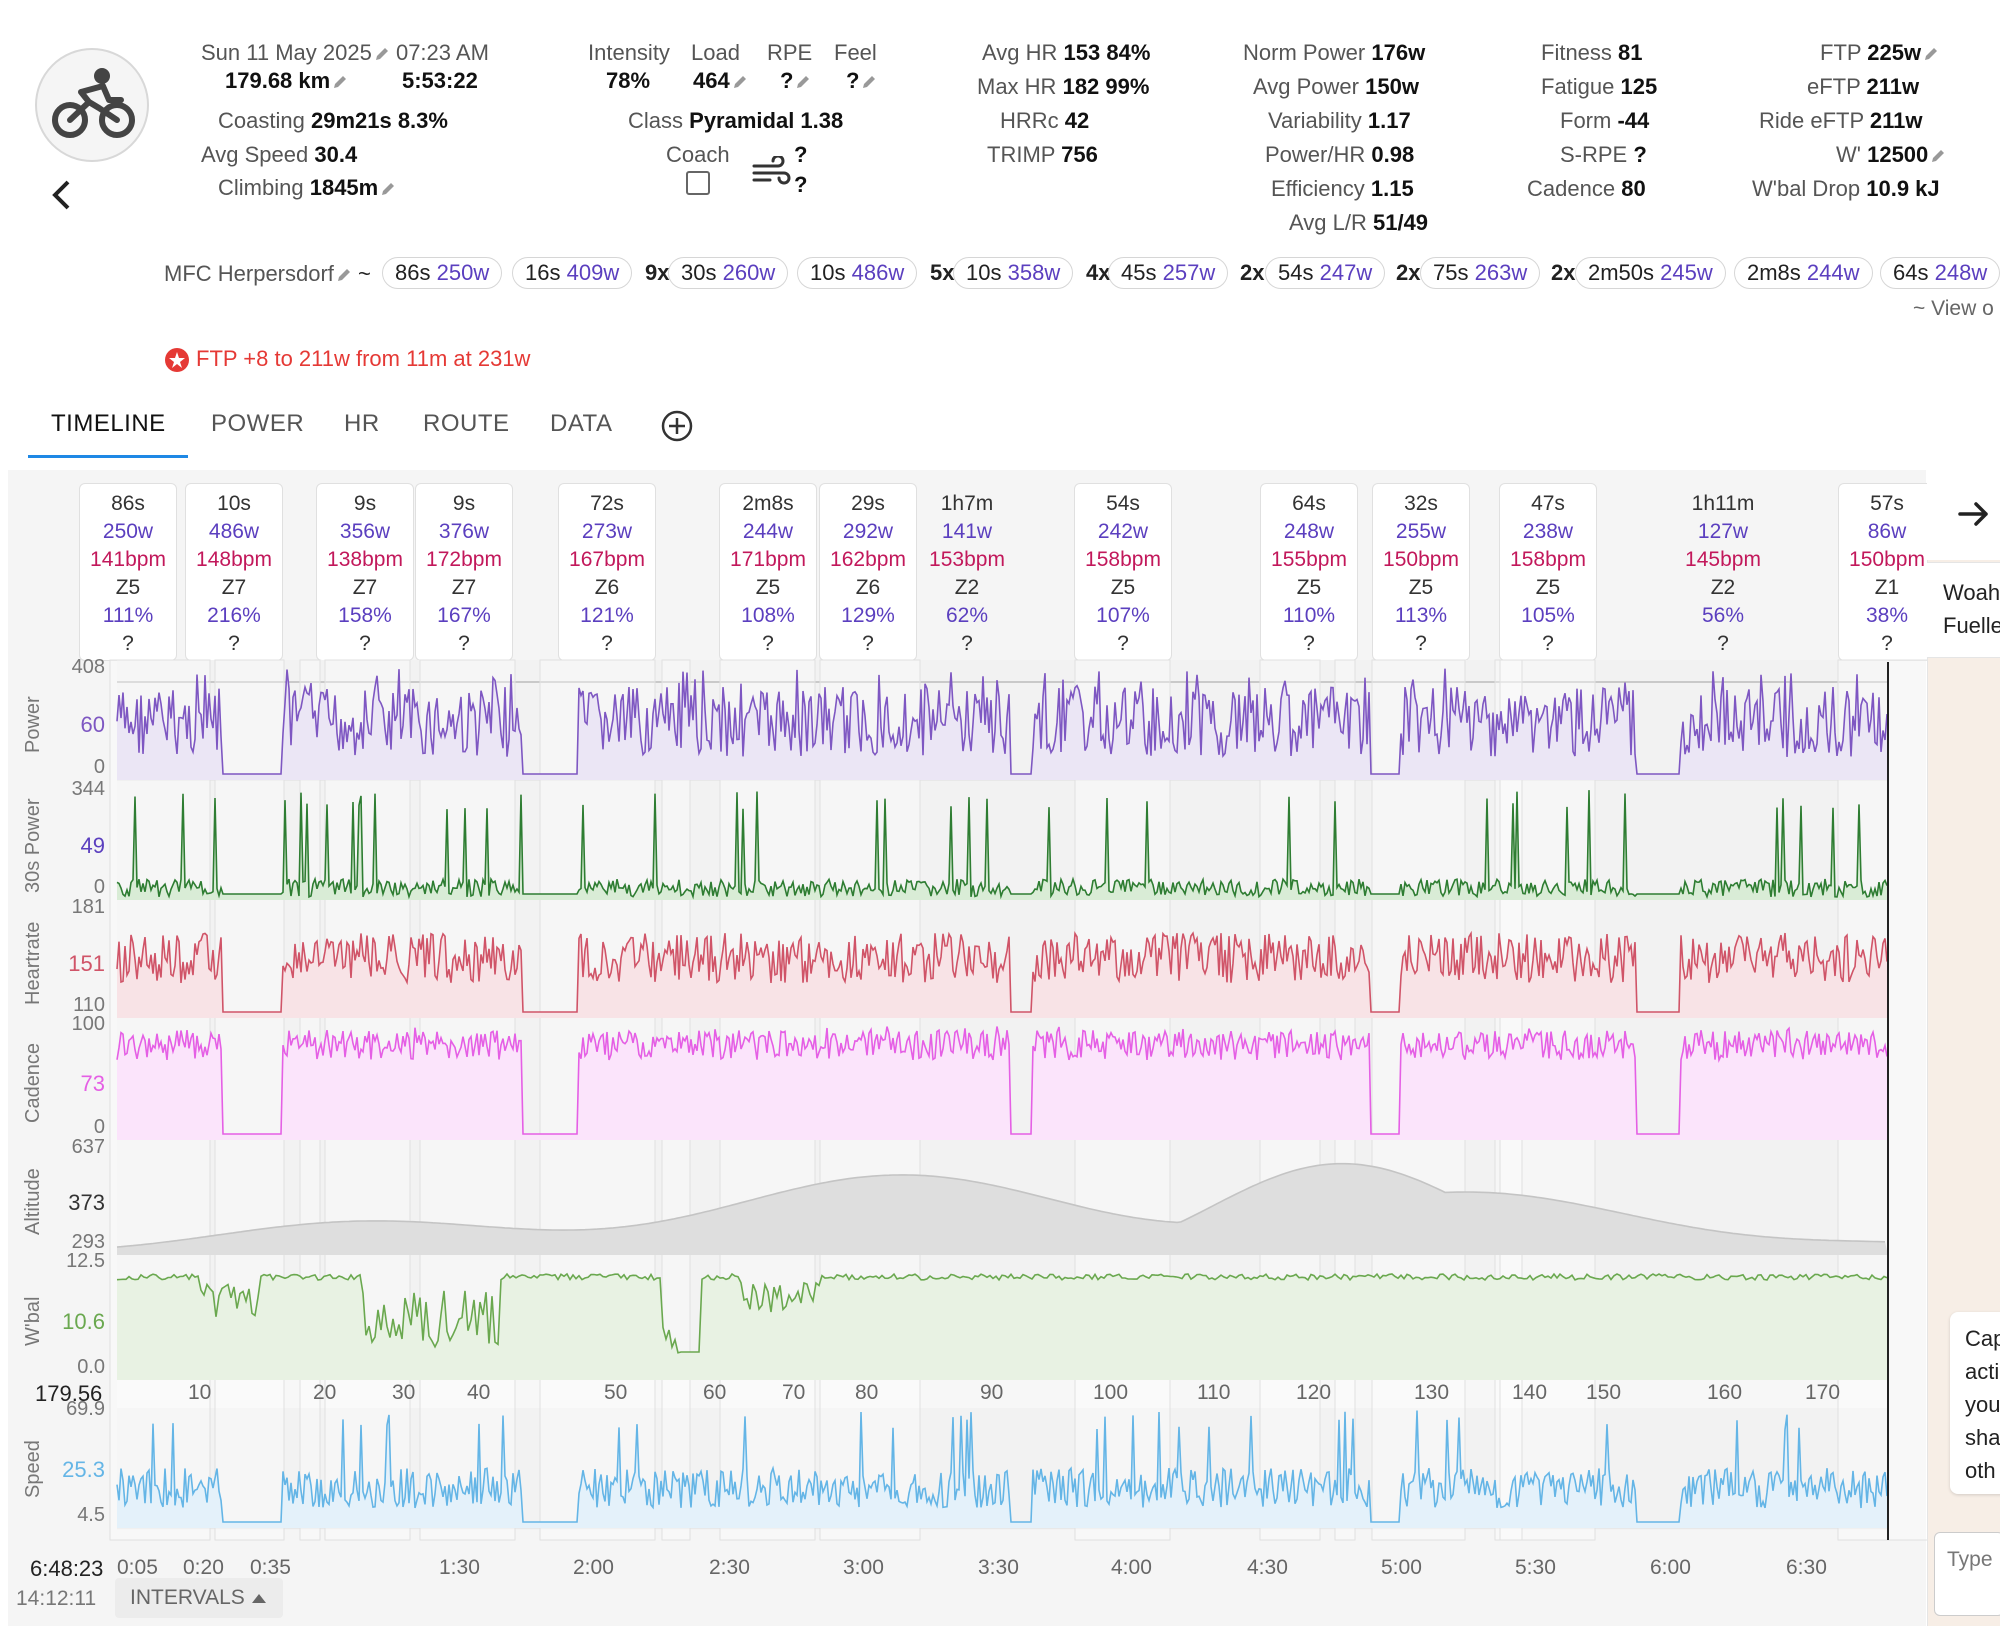 The image size is (2000, 1626). Describe the element at coordinates (772, 172) in the screenshot. I see `wind-icon` at that location.